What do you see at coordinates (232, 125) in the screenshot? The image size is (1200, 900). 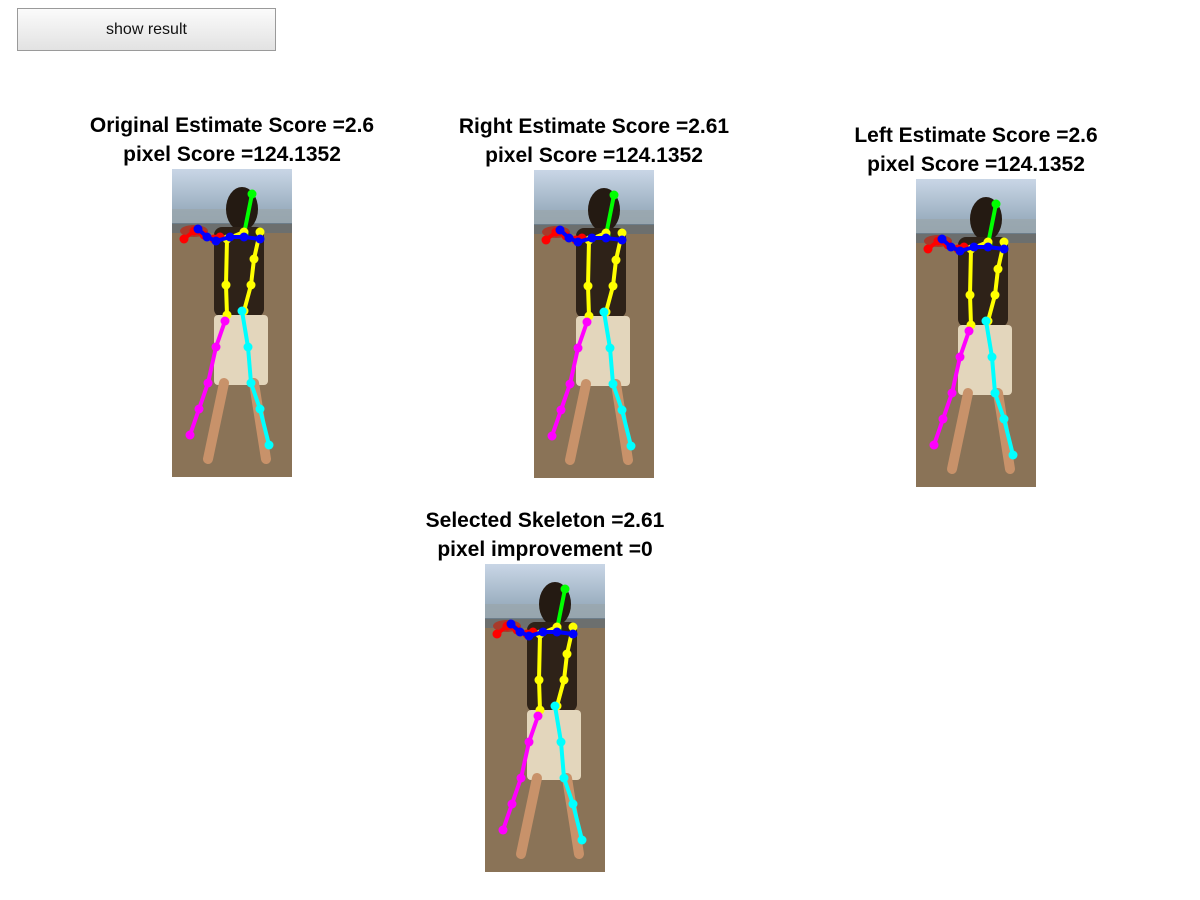 I see `panel-title: Original Estimate Score =2.6` at bounding box center [232, 125].